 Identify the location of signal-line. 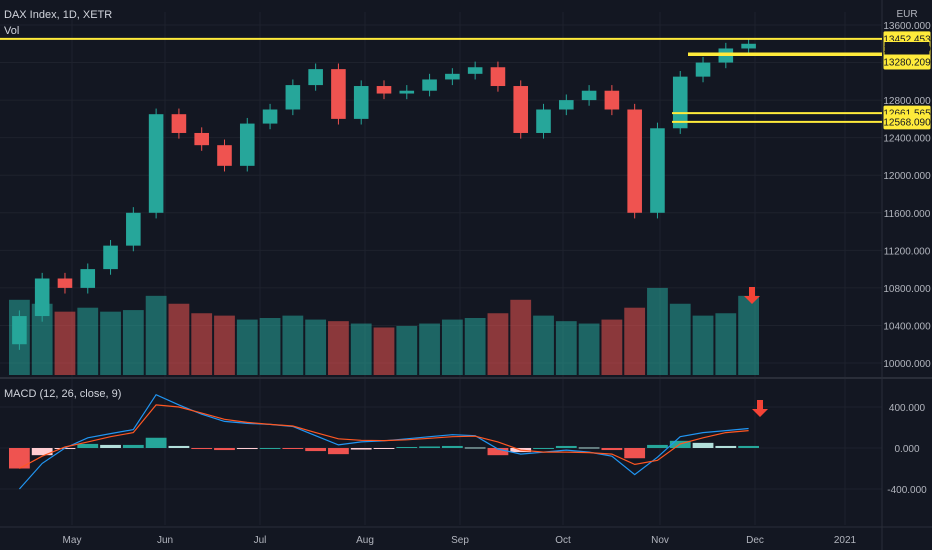
(384, 437).